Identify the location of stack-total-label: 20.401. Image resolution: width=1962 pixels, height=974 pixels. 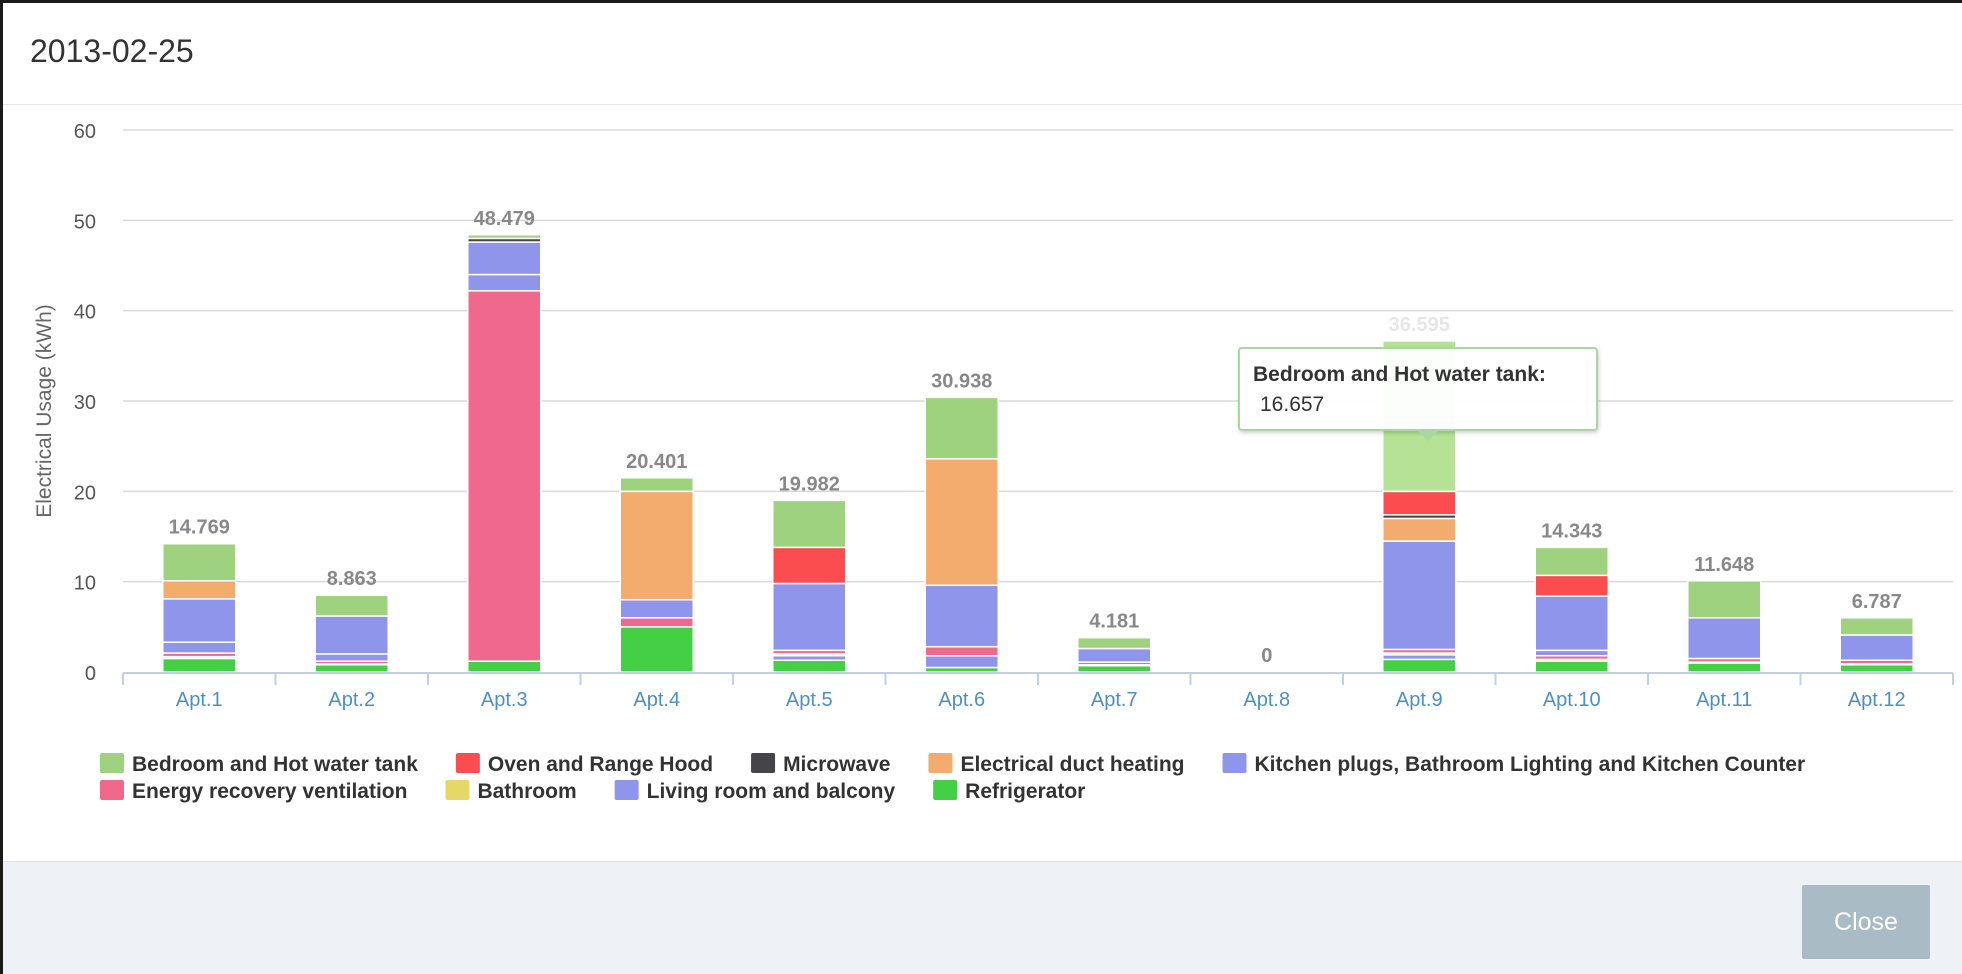
(656, 462).